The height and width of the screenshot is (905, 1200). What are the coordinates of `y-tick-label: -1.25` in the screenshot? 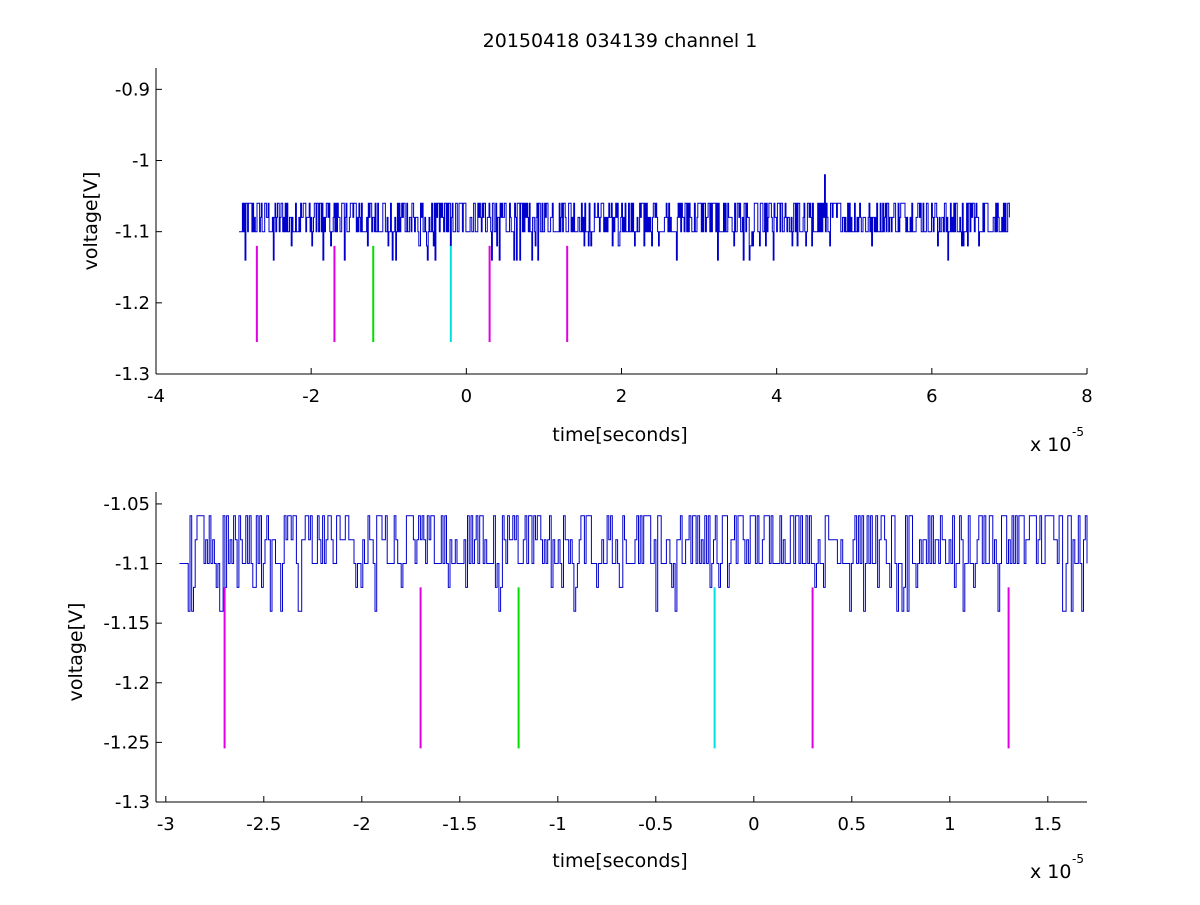 It's located at (126, 742).